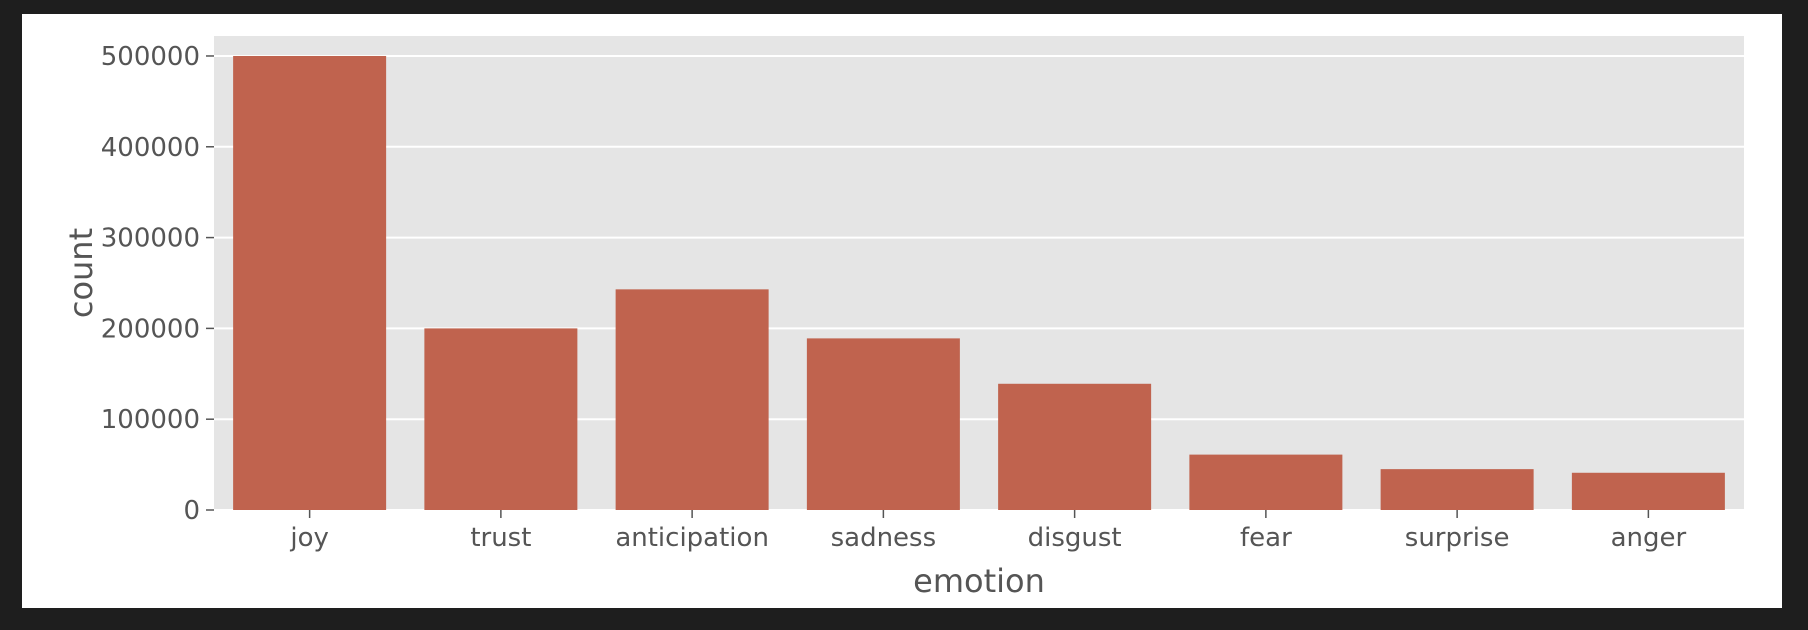  What do you see at coordinates (150, 239) in the screenshot?
I see `y-tick-label: 300000` at bounding box center [150, 239].